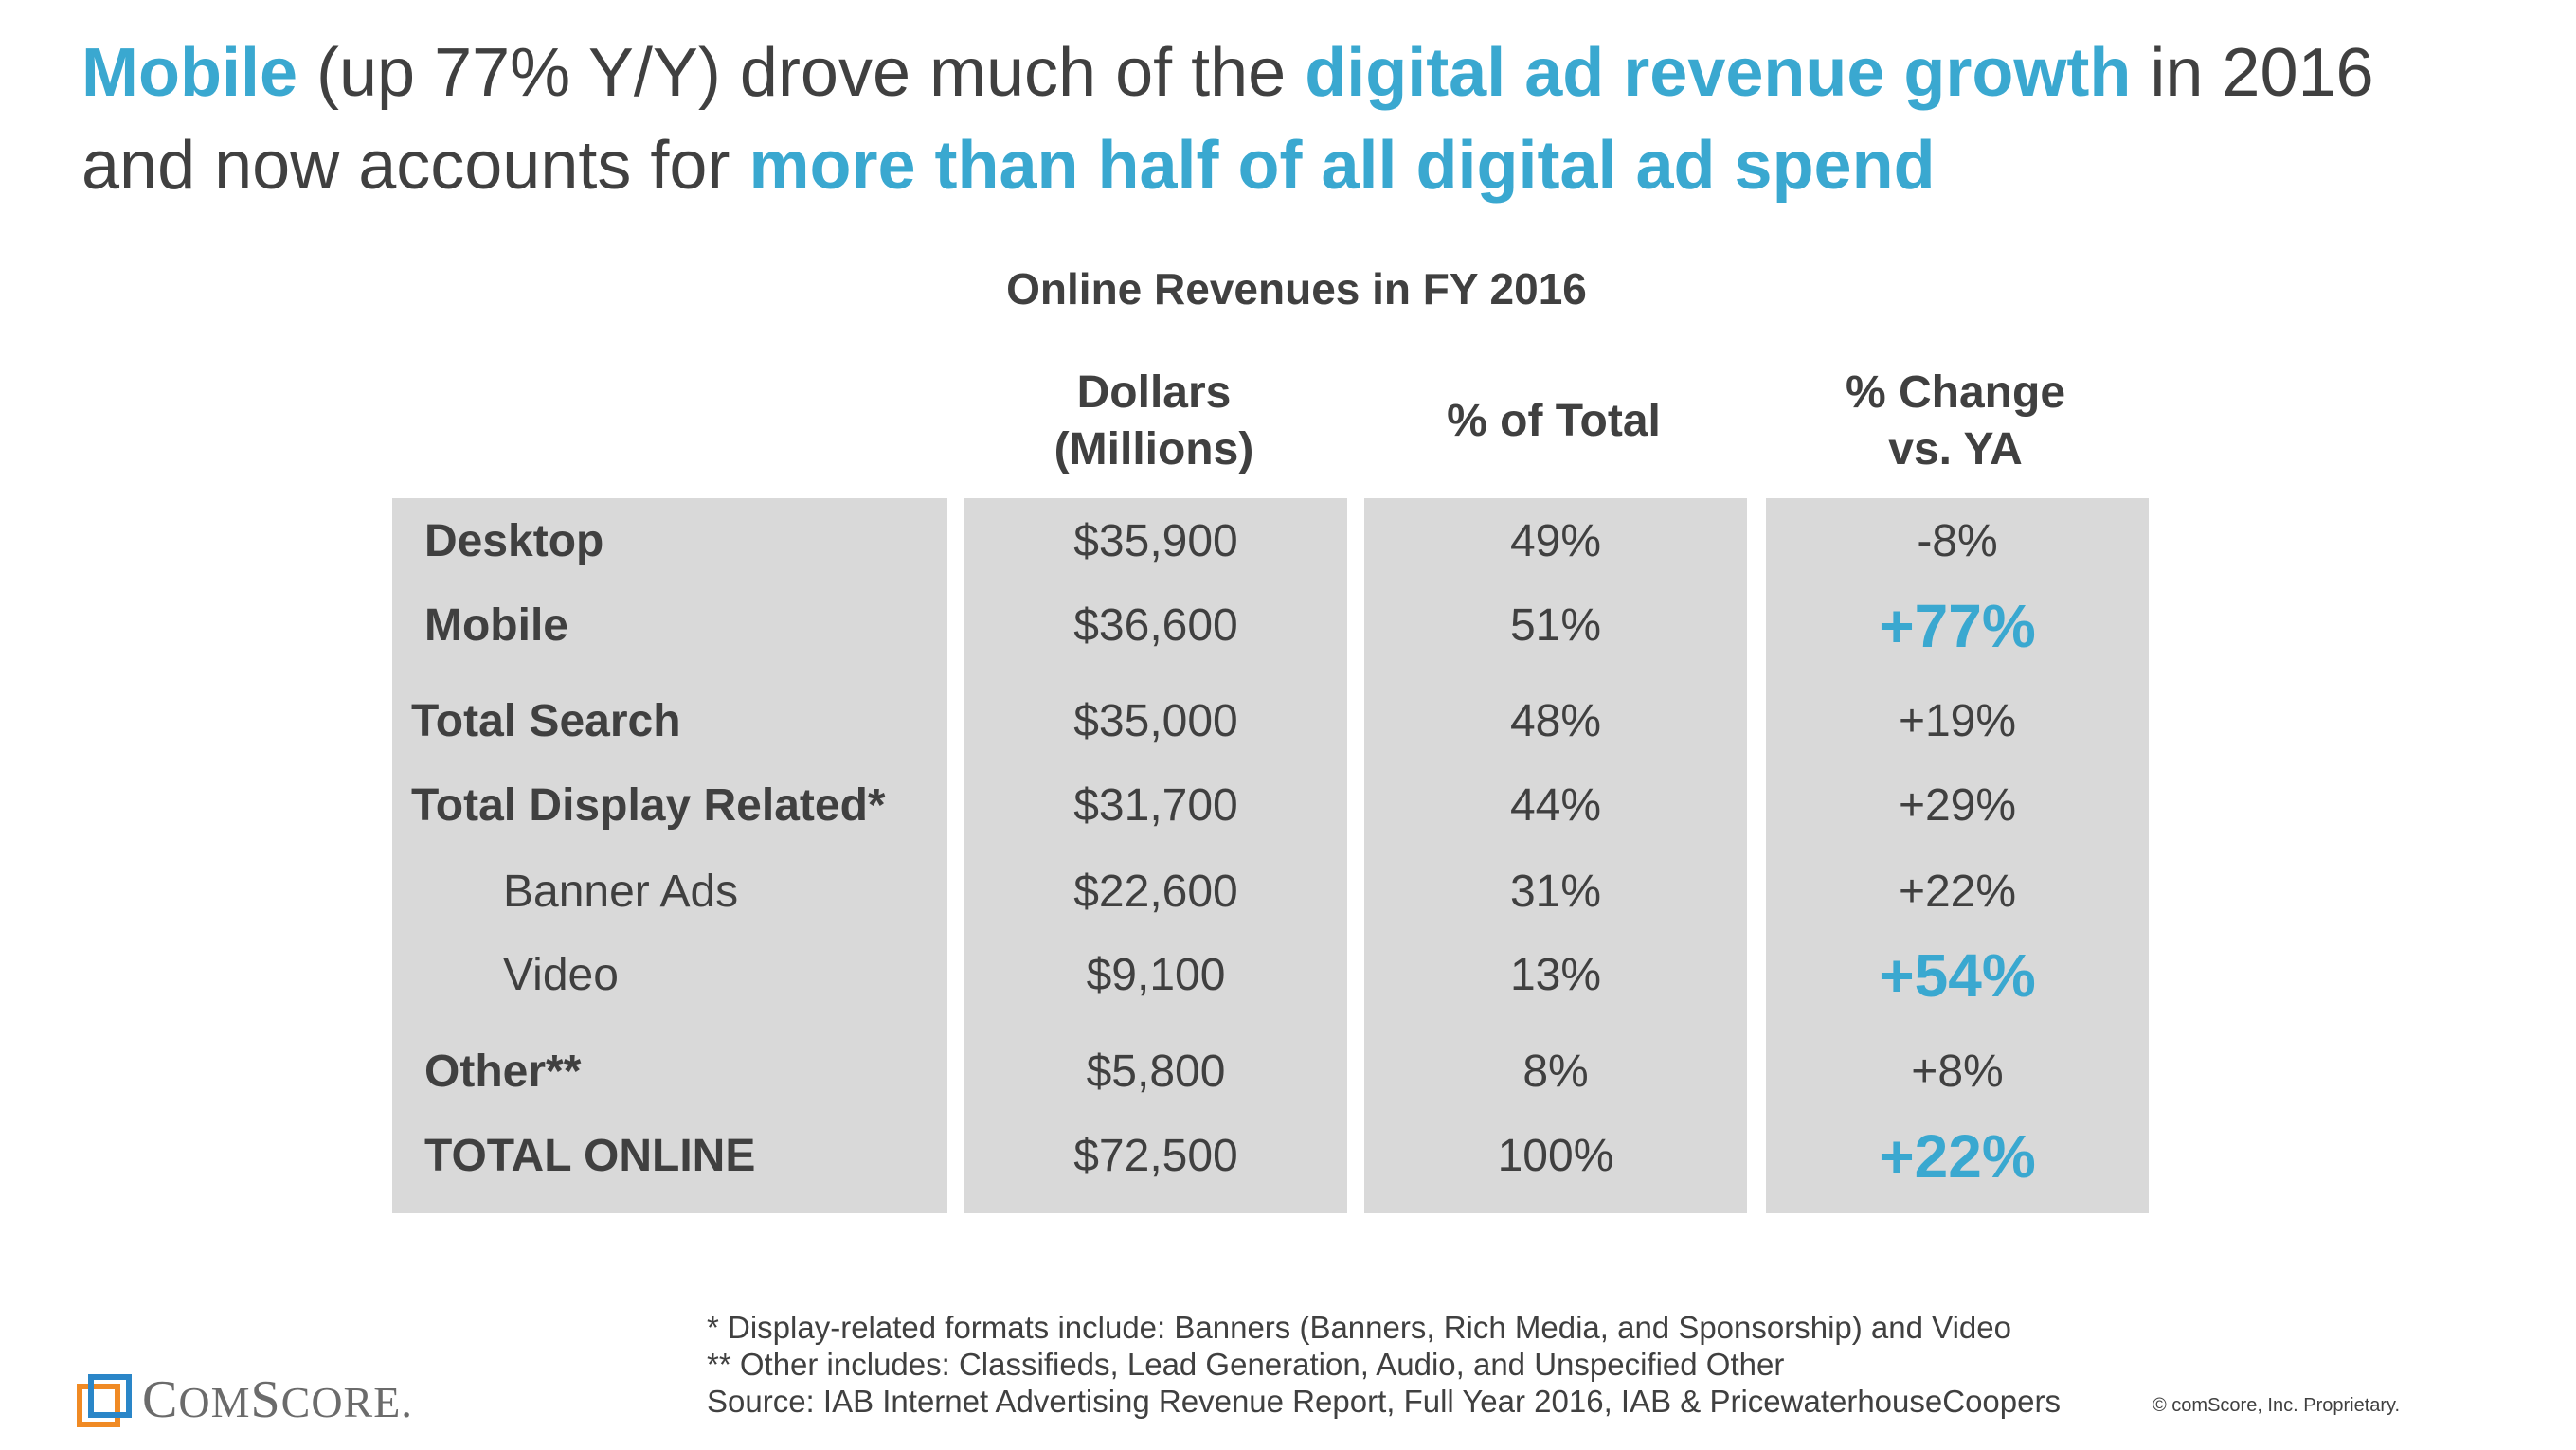 This screenshot has width=2576, height=1450. Describe the element at coordinates (104, 1400) in the screenshot. I see `comscore-logo-icon` at that location.